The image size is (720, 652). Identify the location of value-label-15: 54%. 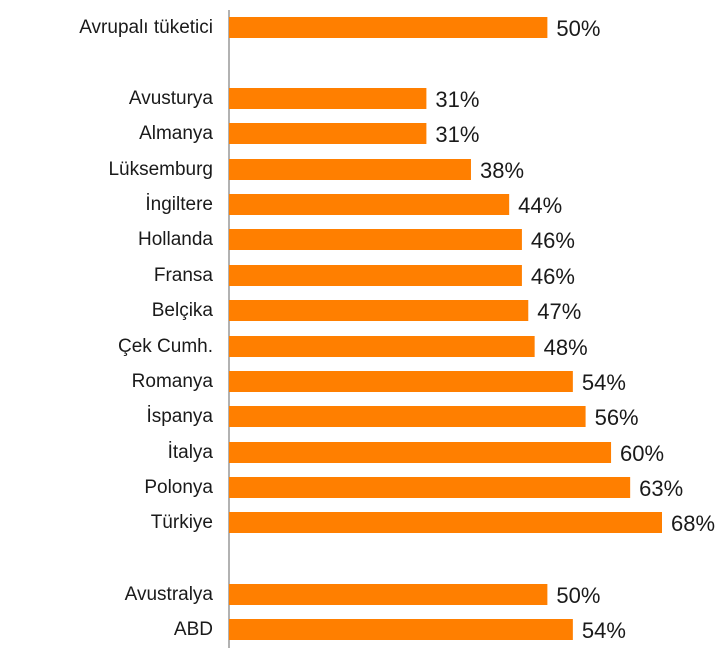
(604, 630).